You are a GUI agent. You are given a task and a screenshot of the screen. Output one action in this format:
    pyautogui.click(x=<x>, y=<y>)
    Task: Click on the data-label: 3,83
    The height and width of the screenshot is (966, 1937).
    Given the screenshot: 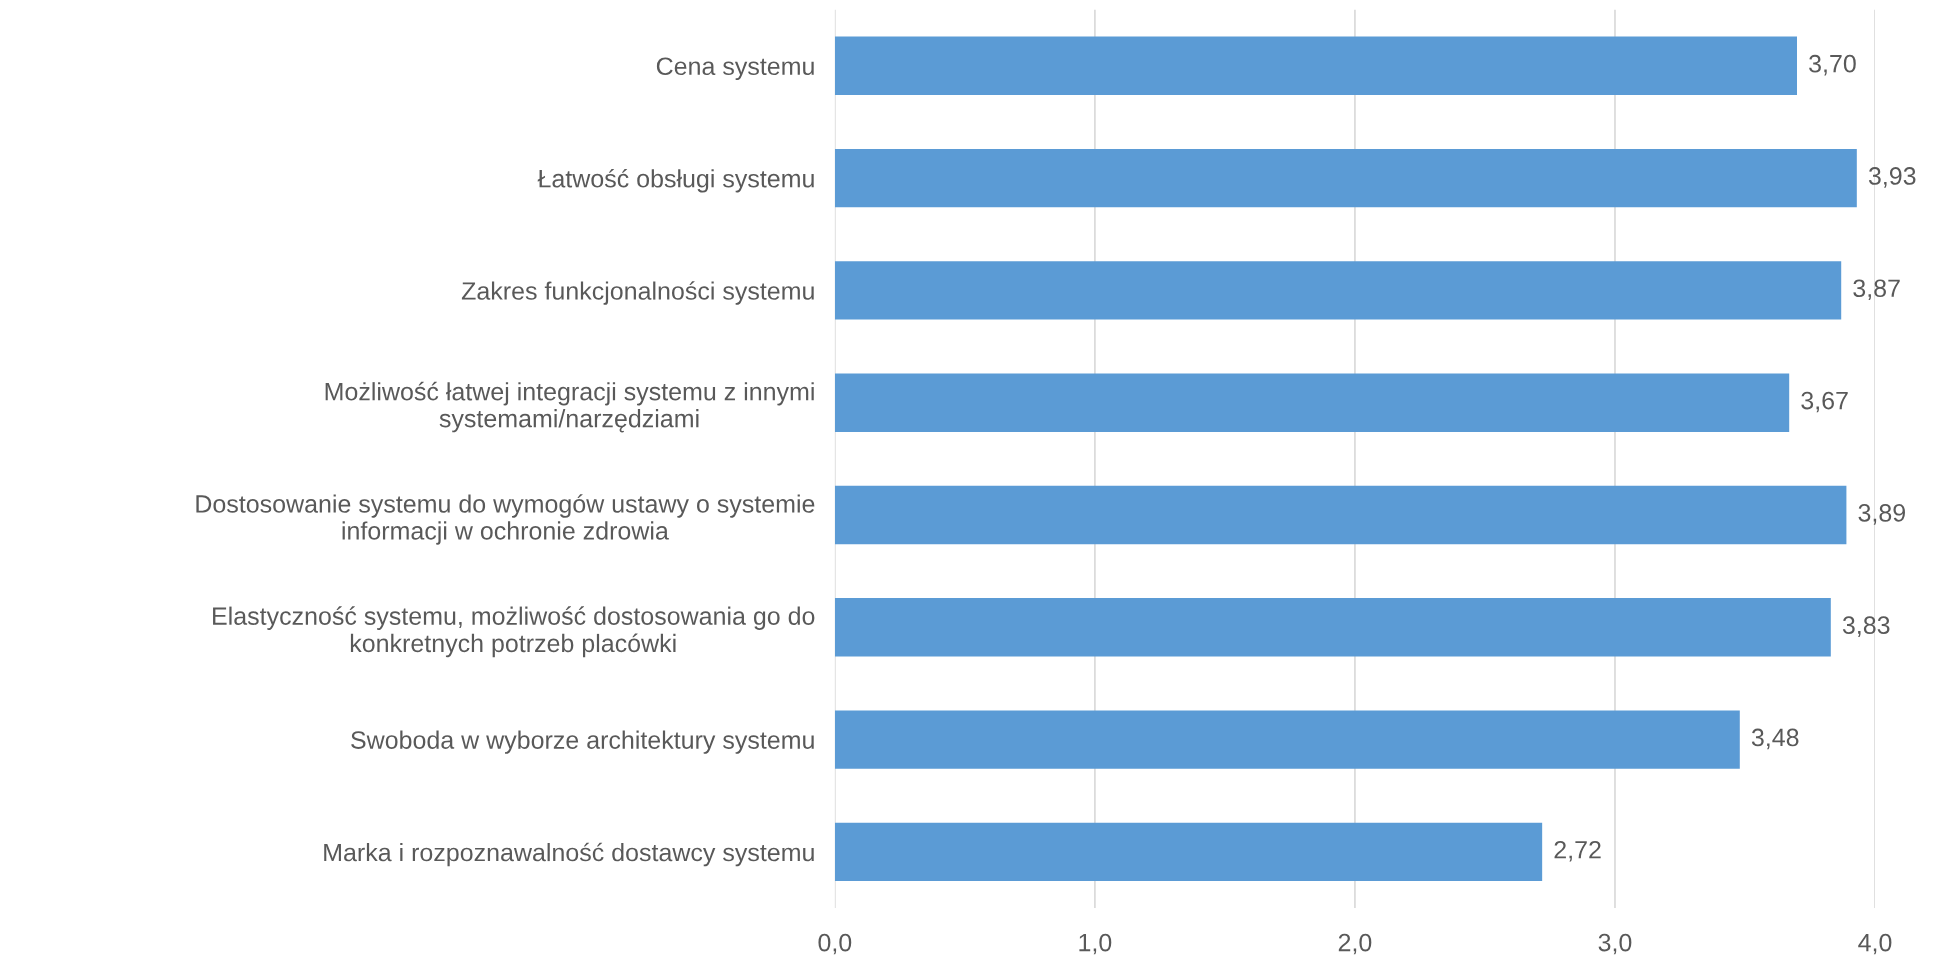 What is the action you would take?
    pyautogui.click(x=1866, y=626)
    